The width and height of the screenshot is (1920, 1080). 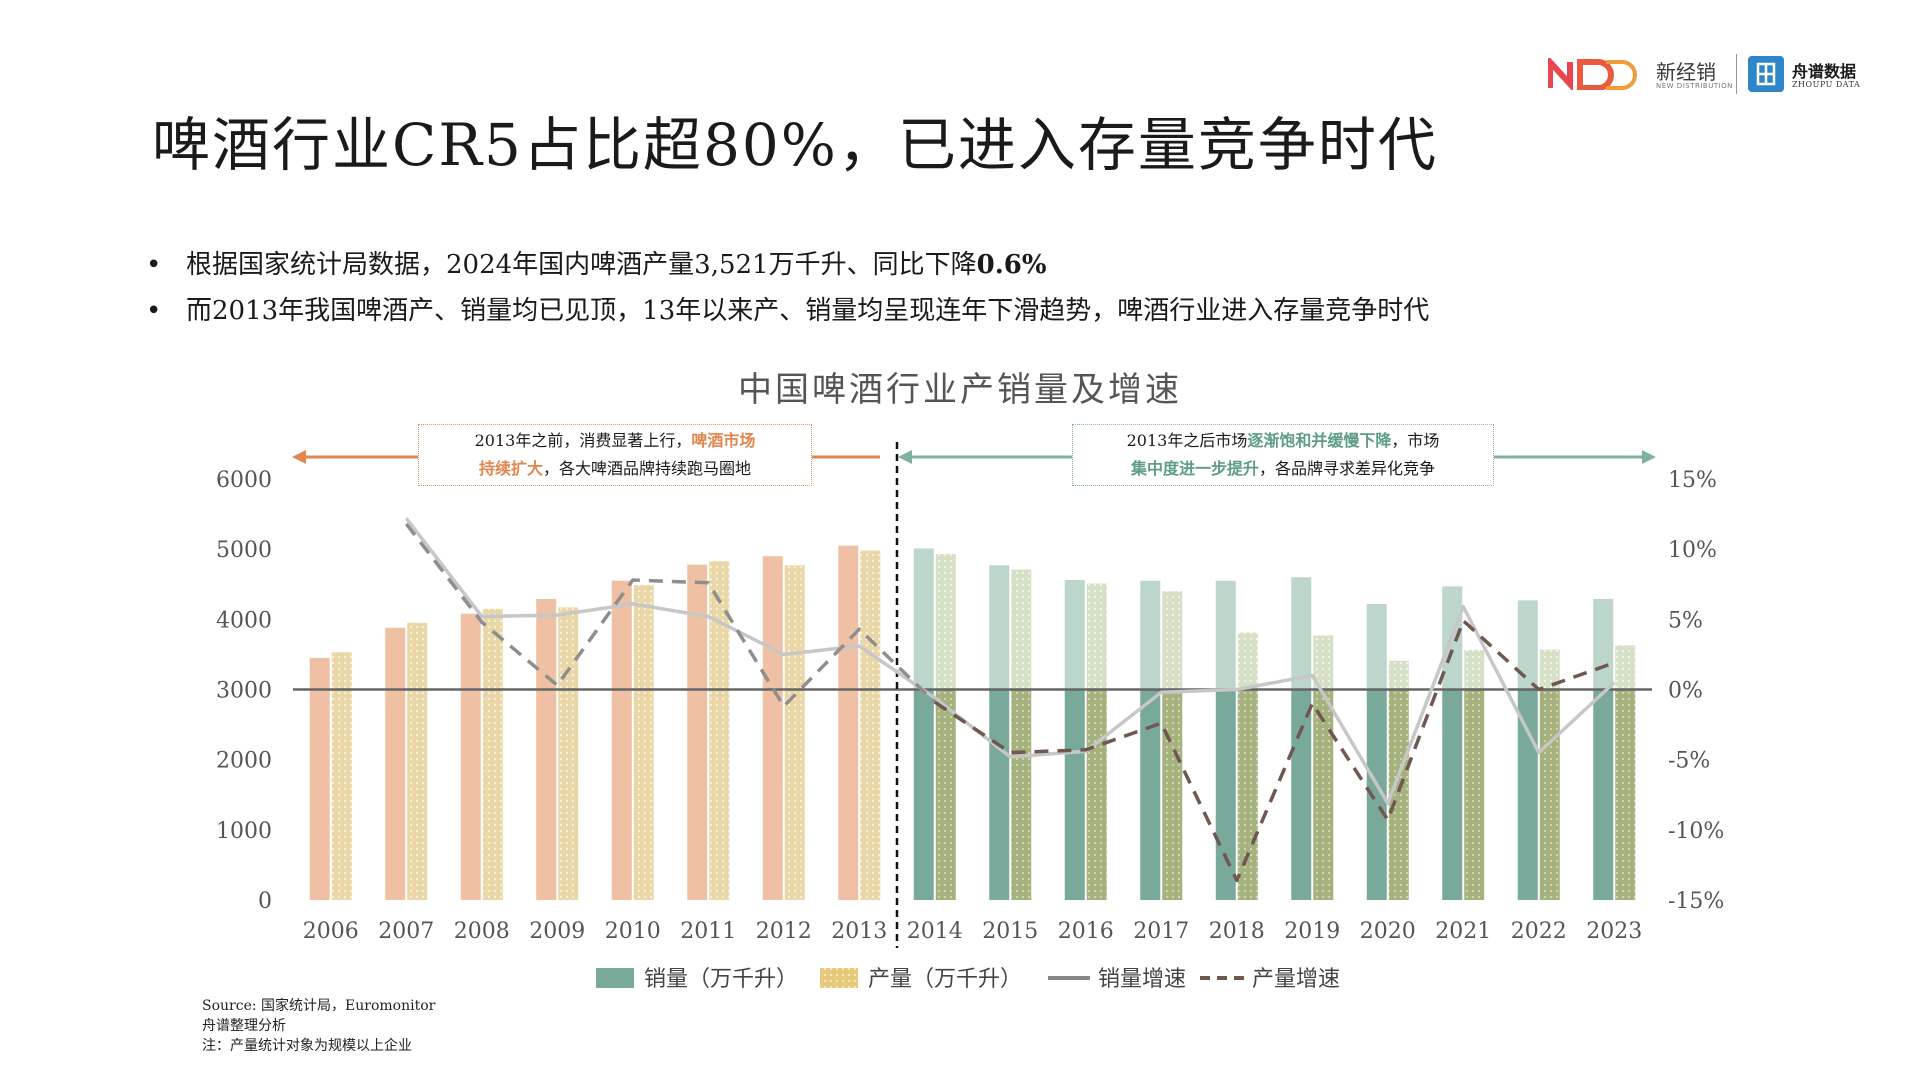 What do you see at coordinates (1319, 440) in the screenshot?
I see `anno-right-highlight-1: 逐渐饱和并缓慢下降` at bounding box center [1319, 440].